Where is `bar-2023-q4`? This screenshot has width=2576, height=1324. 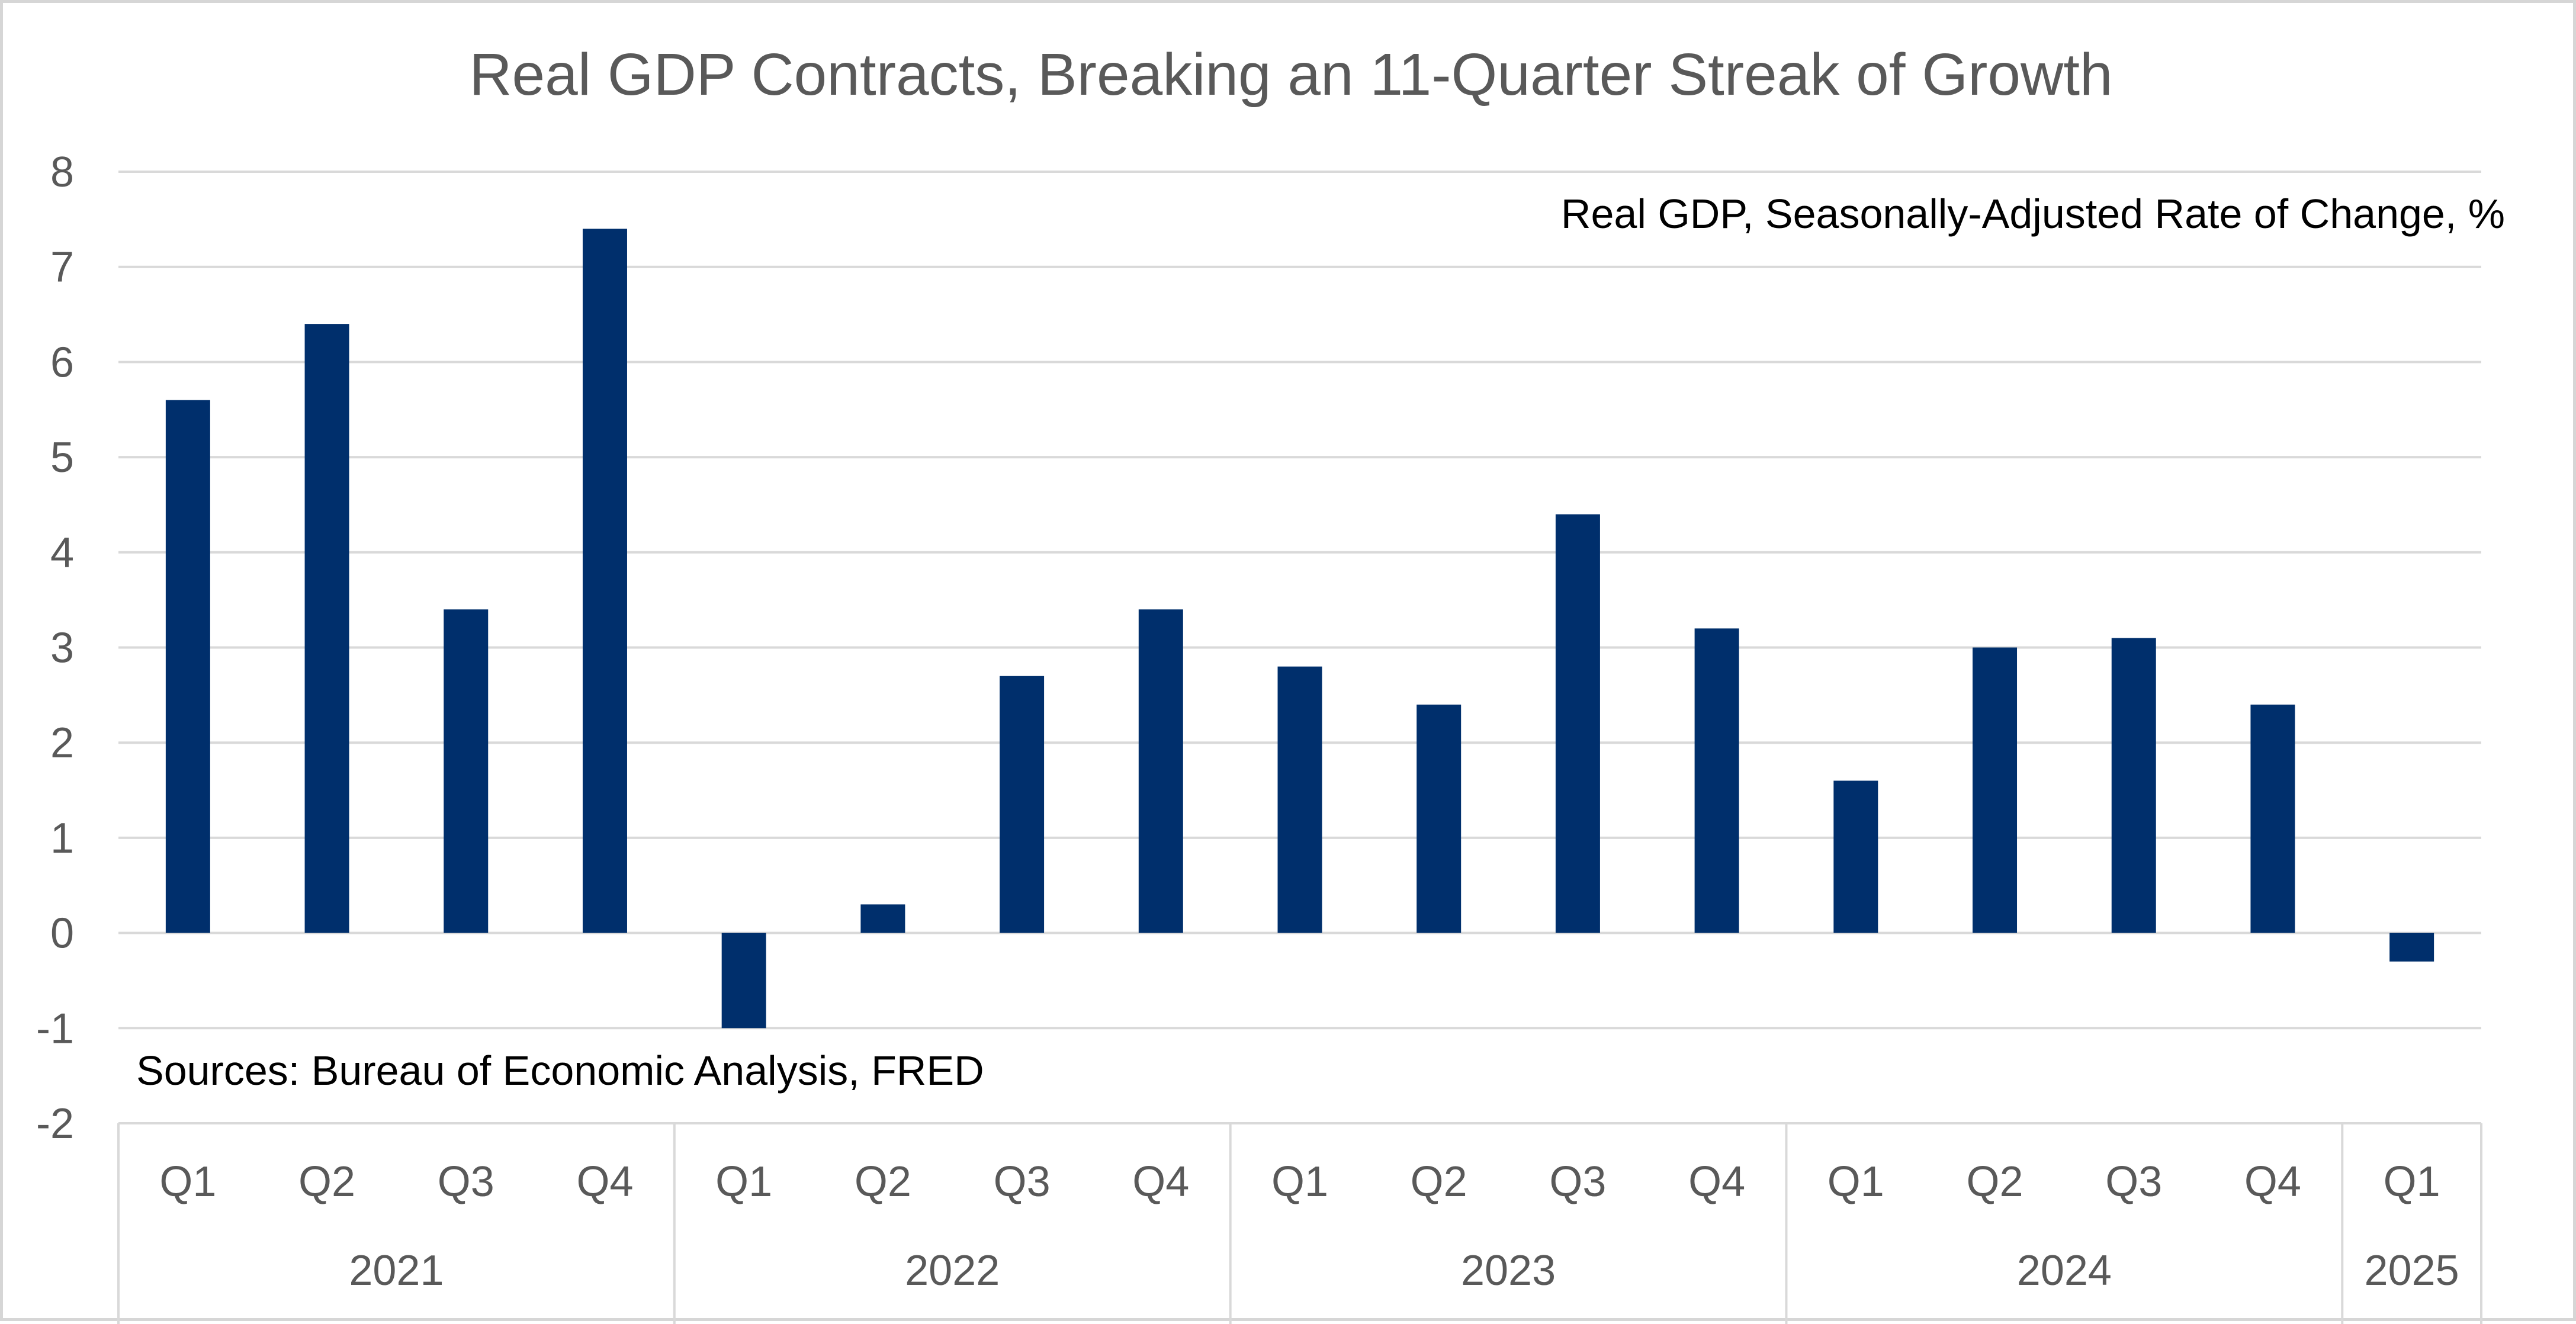 bar-2023-q4 is located at coordinates (1716, 780).